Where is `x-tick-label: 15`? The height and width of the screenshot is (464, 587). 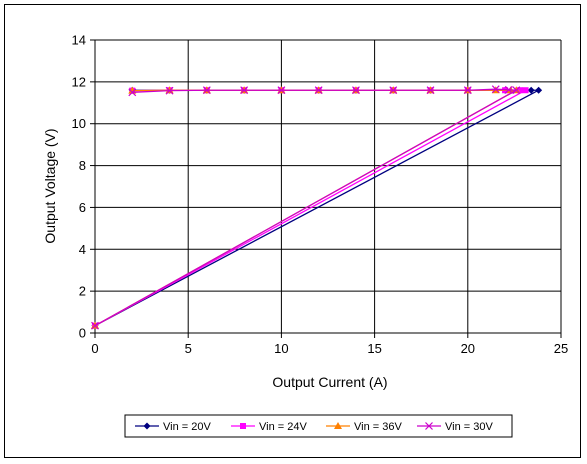
x-tick-label: 15 is located at coordinates (374, 348).